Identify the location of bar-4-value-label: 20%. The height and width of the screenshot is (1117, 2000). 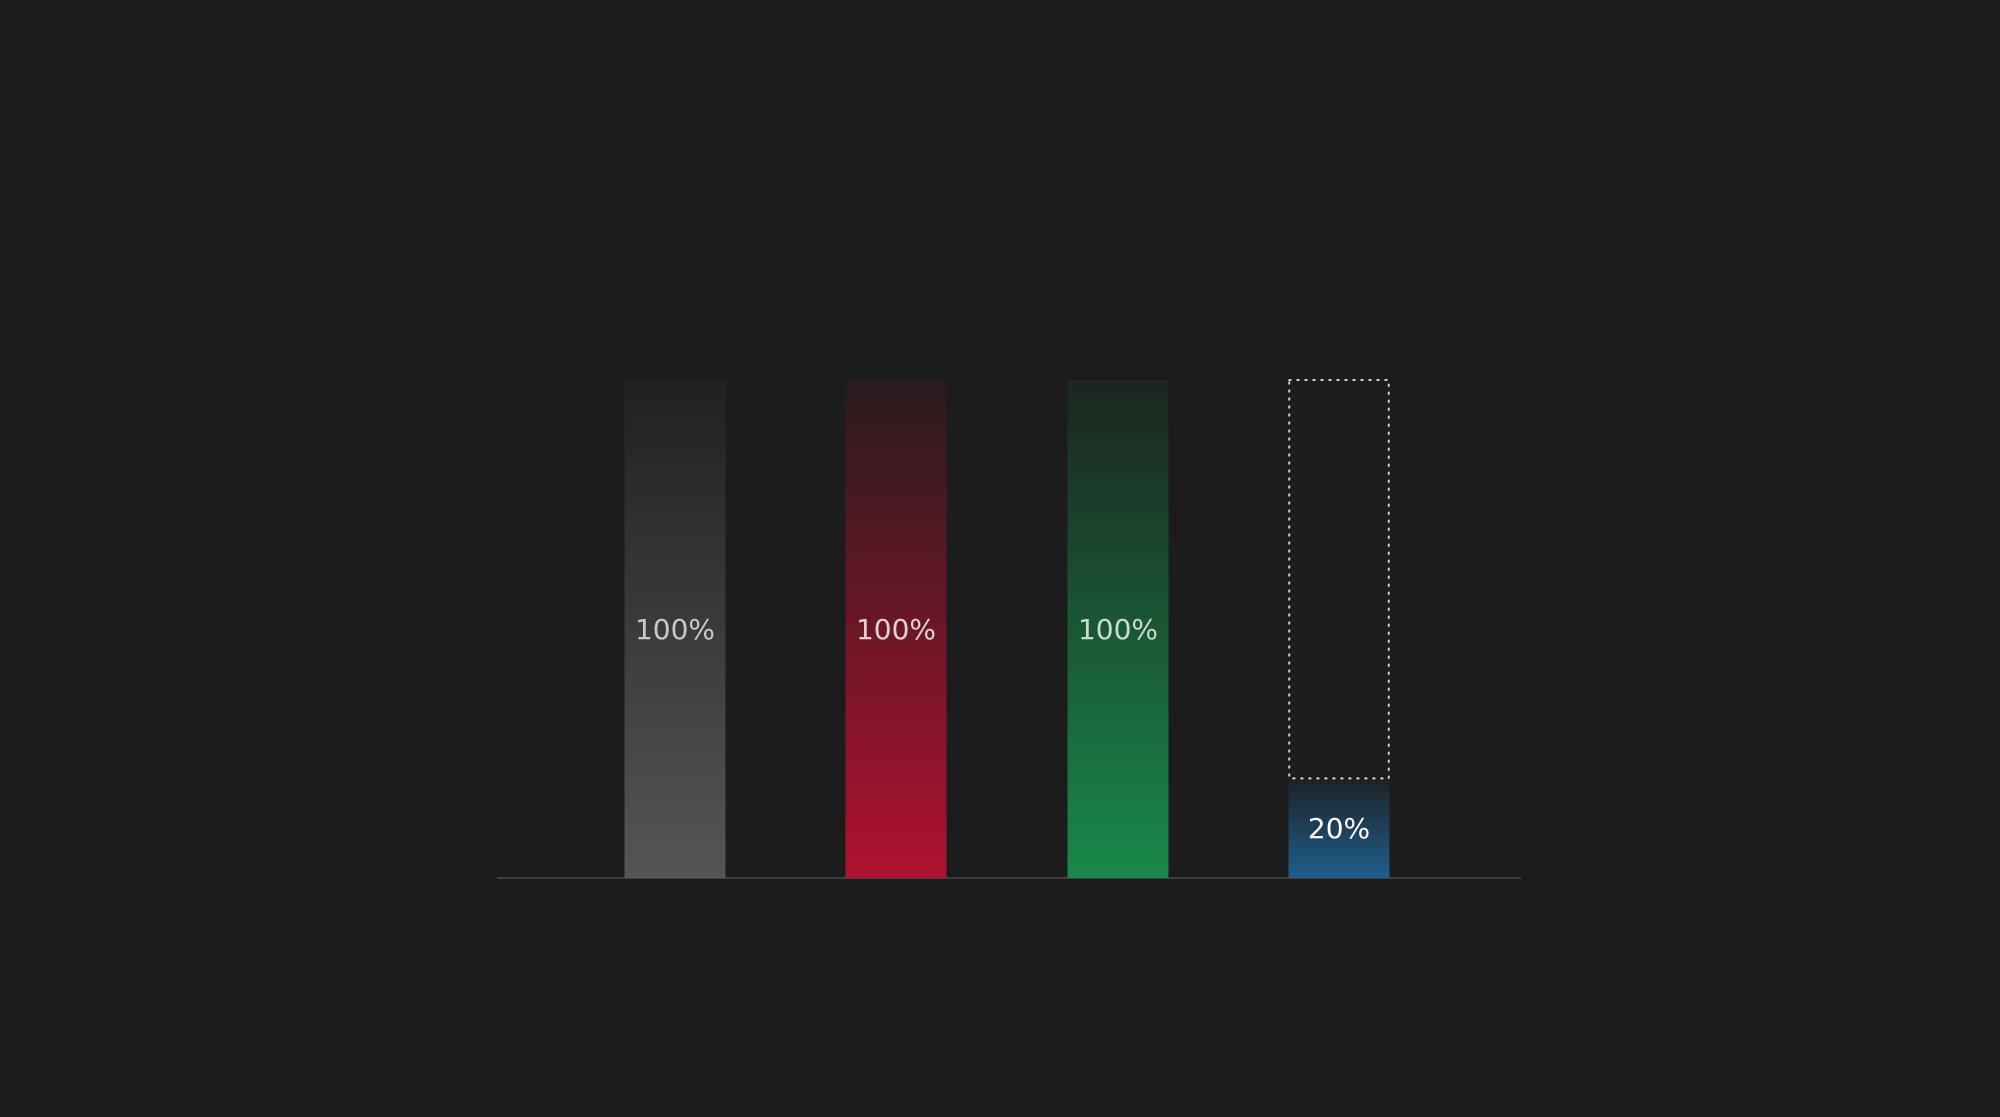
(1339, 828).